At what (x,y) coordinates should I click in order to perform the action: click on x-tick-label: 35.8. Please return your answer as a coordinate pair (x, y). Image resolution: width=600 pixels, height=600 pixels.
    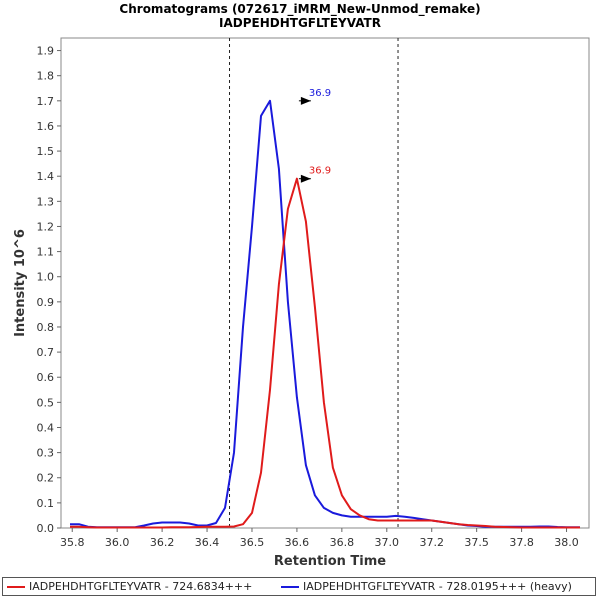
    Looking at the image, I should click on (72, 542).